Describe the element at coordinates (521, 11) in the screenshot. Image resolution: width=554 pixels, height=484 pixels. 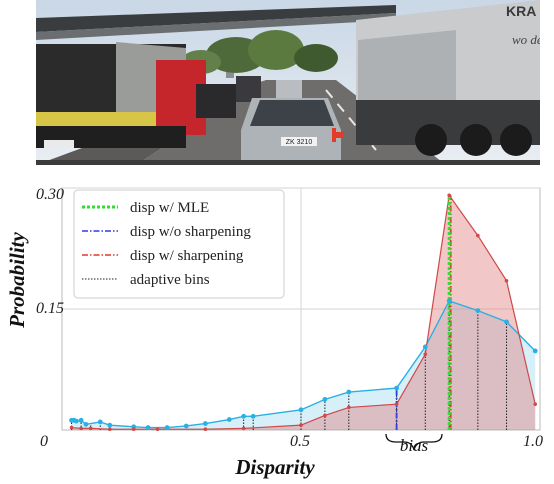
I see `truck-lettering: KRA` at that location.